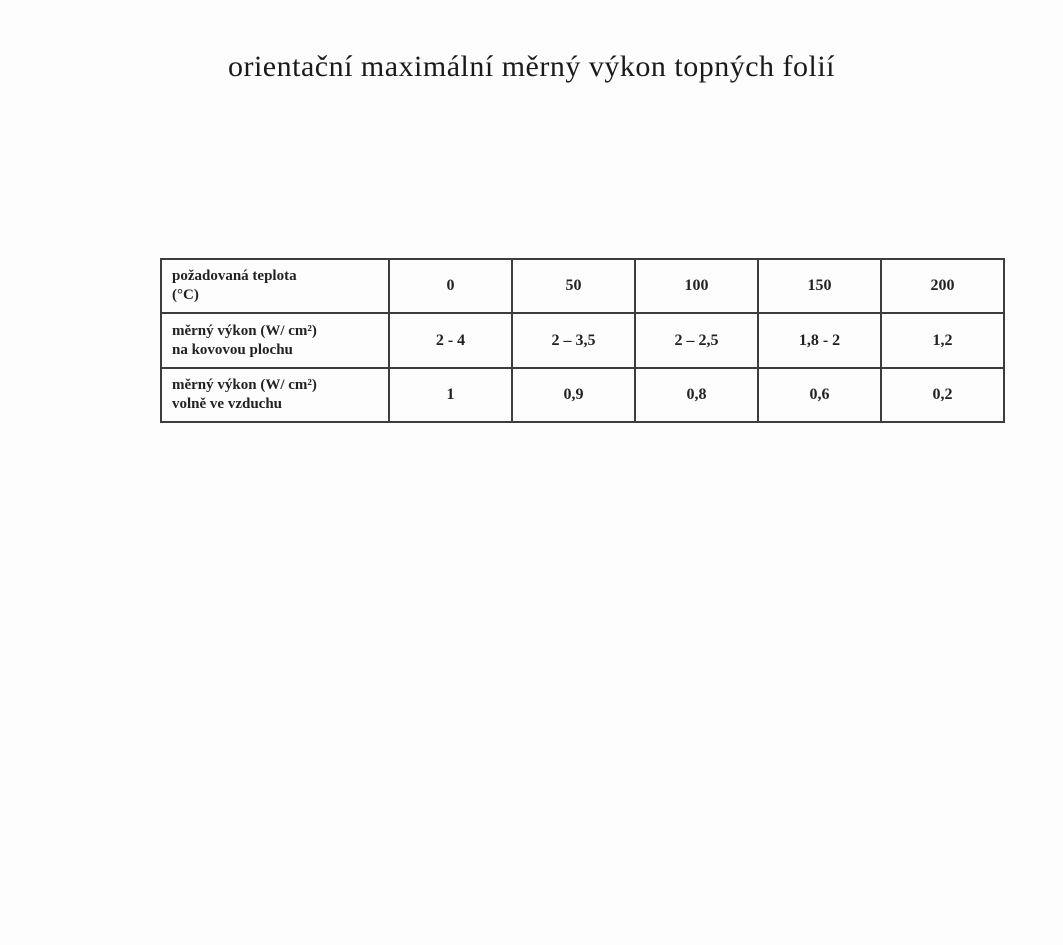 Image resolution: width=1063 pixels, height=945 pixels. What do you see at coordinates (232, 349) in the screenshot?
I see `row-header-line2: na kovovou plochu` at bounding box center [232, 349].